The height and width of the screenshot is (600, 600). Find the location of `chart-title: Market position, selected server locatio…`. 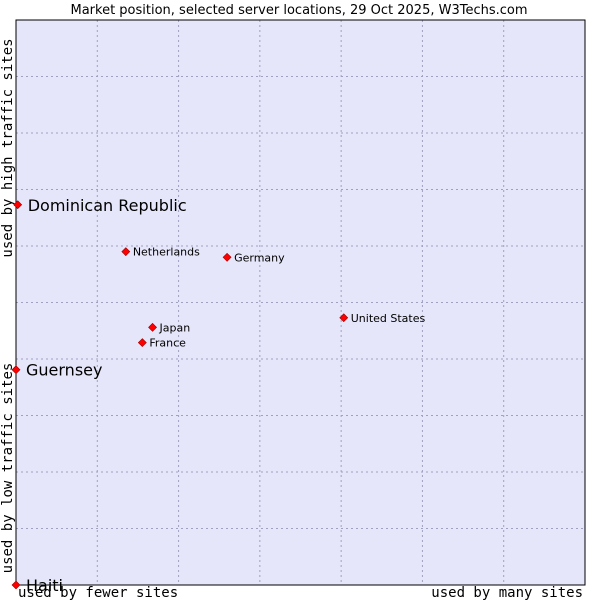

chart-title: Market position, selected server locatio… is located at coordinates (298, 10).